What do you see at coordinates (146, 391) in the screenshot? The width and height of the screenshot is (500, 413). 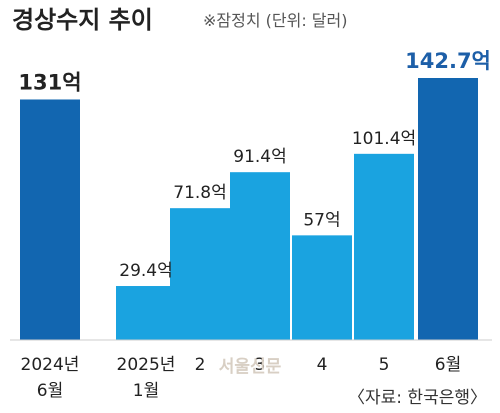 I see `tick-label-1-line2: 1월` at bounding box center [146, 391].